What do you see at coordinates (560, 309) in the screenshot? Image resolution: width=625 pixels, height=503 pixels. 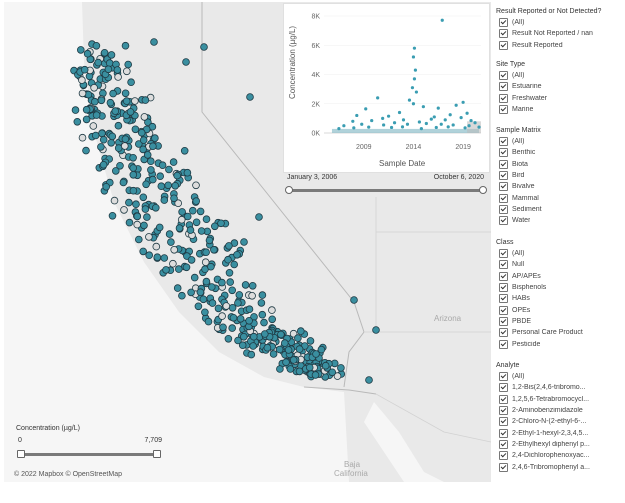 I see `filter-option: OPEs` at bounding box center [560, 309].